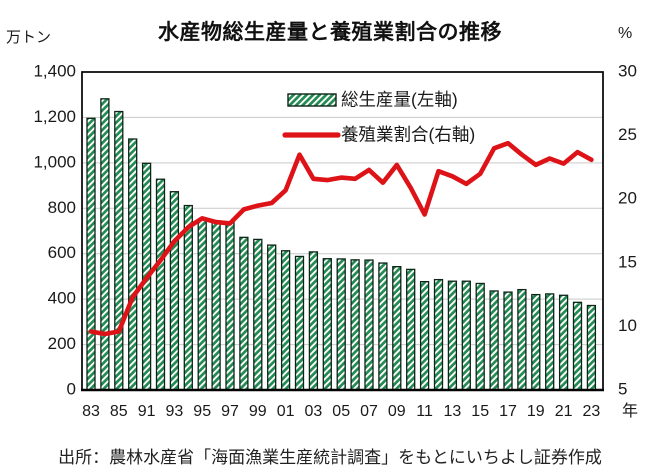 The width and height of the screenshot is (660, 475). I want to click on bar-1998, so click(244, 313).